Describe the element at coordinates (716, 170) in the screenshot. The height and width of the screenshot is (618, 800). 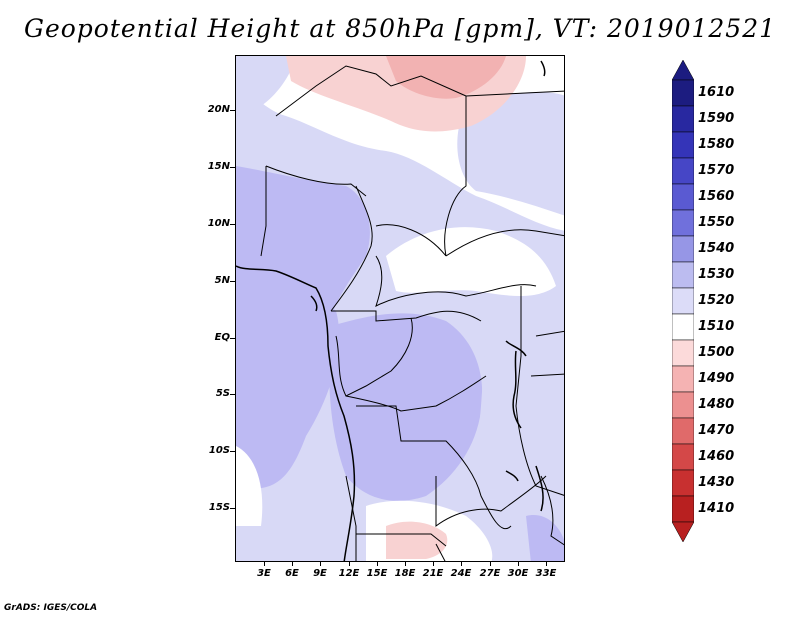
I see `colorbar-level-label: 1570` at that location.